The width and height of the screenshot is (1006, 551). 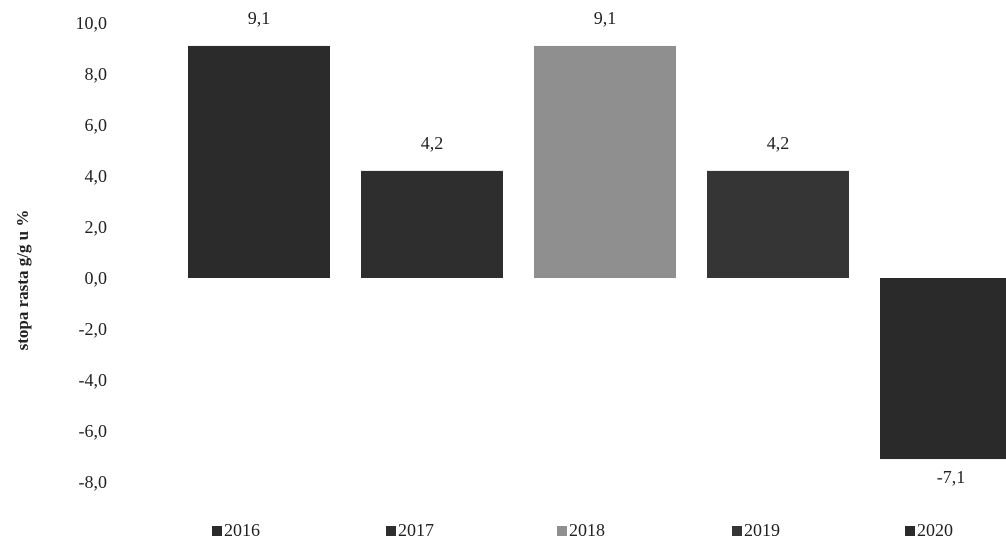 What do you see at coordinates (96, 74) in the screenshot?
I see `y-tick-label: 8,0` at bounding box center [96, 74].